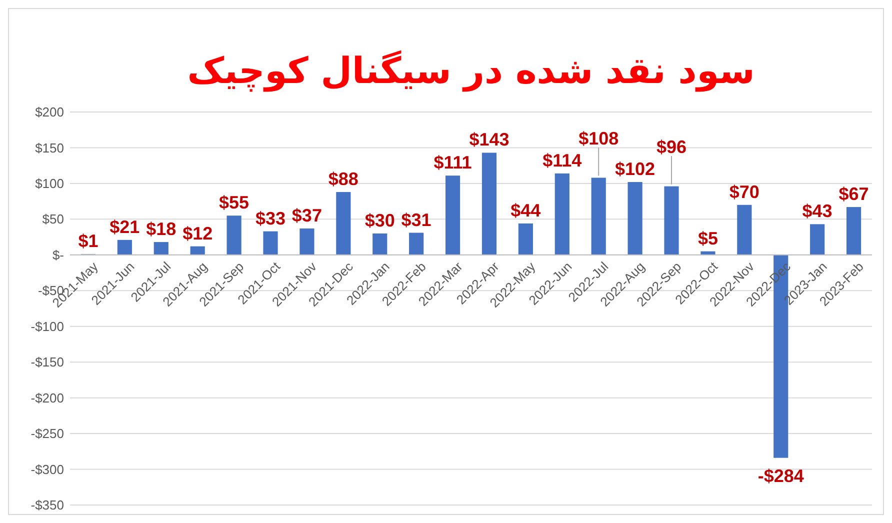 This screenshot has width=892, height=523. I want to click on data-label: $12, so click(197, 233).